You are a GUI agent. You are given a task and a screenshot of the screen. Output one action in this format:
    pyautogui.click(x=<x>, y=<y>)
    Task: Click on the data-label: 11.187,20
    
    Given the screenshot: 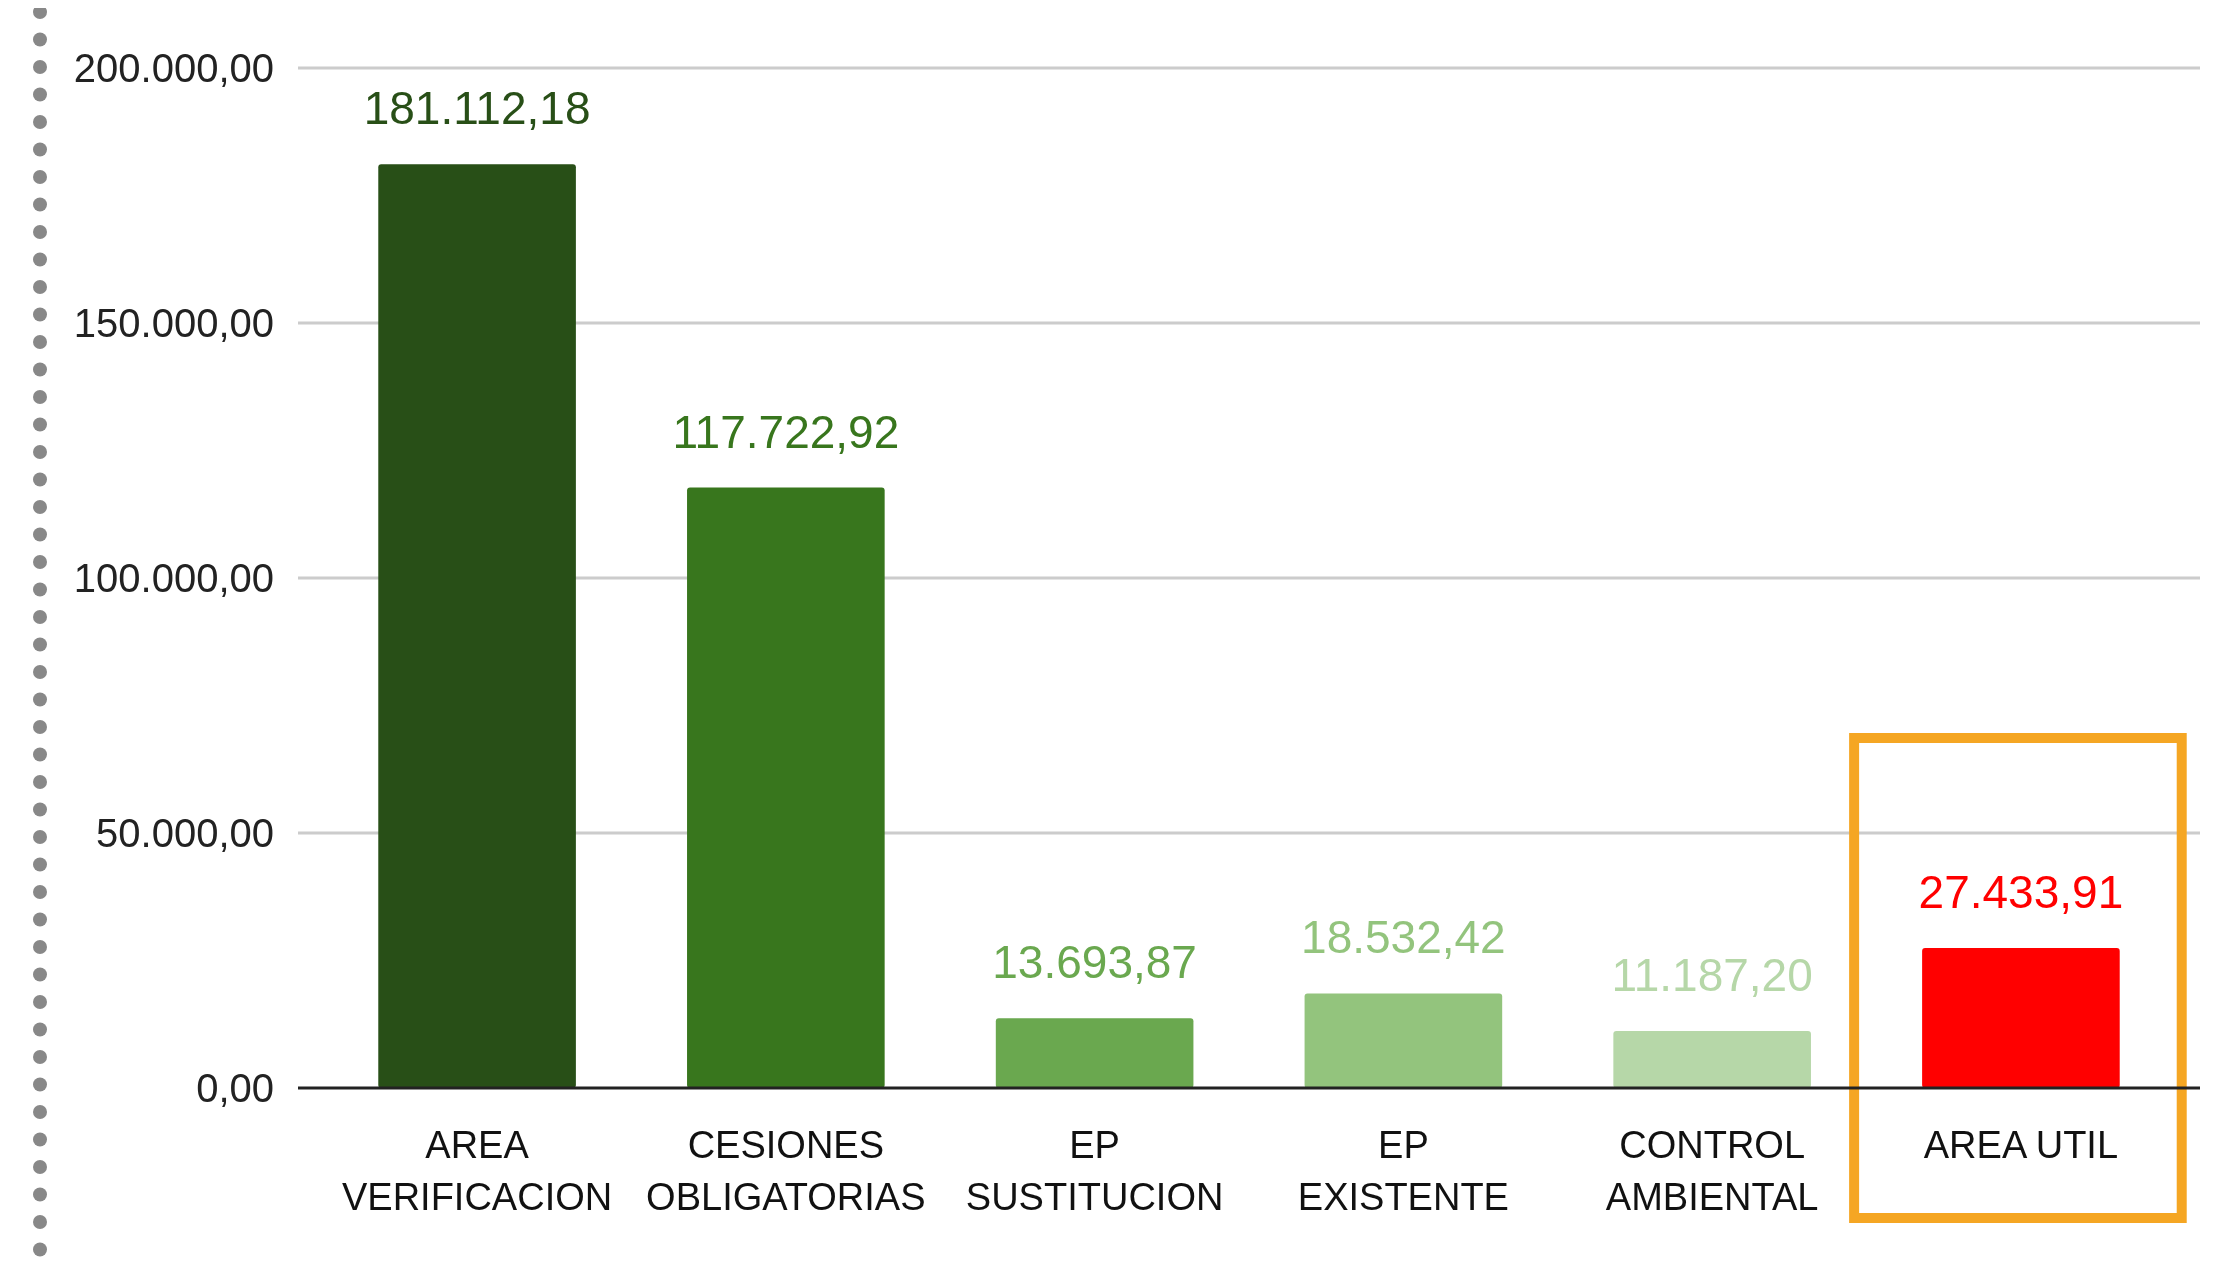 What is the action you would take?
    pyautogui.click(x=1712, y=974)
    